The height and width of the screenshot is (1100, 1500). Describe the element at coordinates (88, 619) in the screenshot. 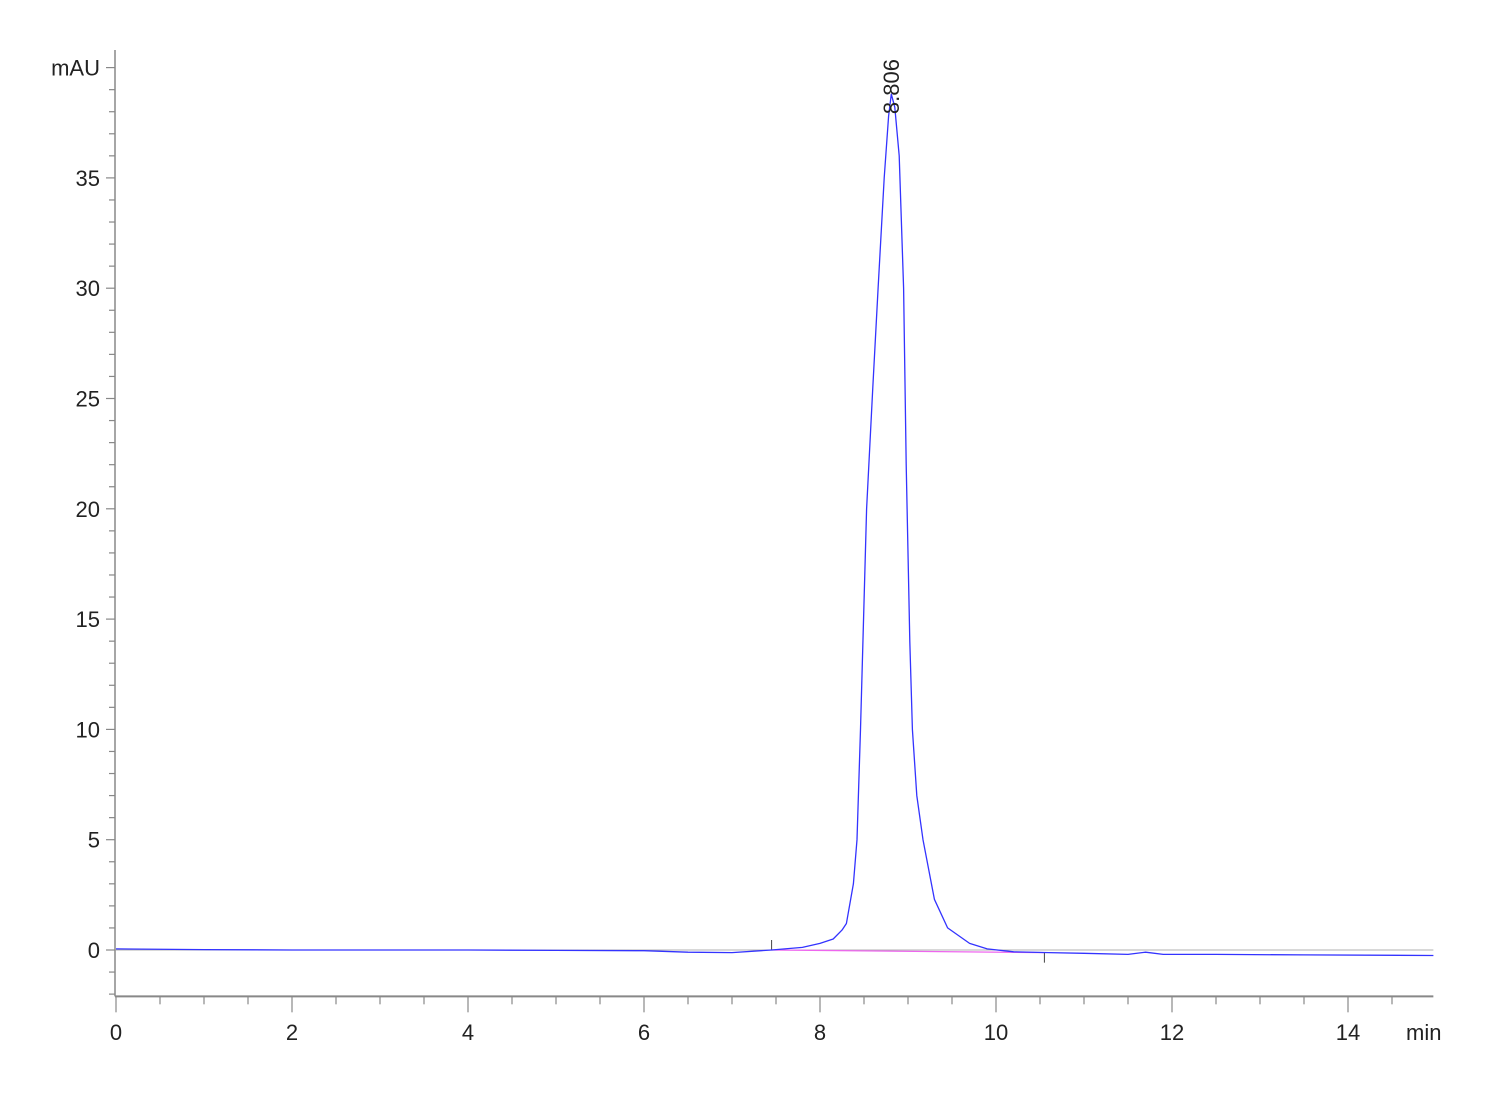

I see `y-tick-label: 15` at that location.